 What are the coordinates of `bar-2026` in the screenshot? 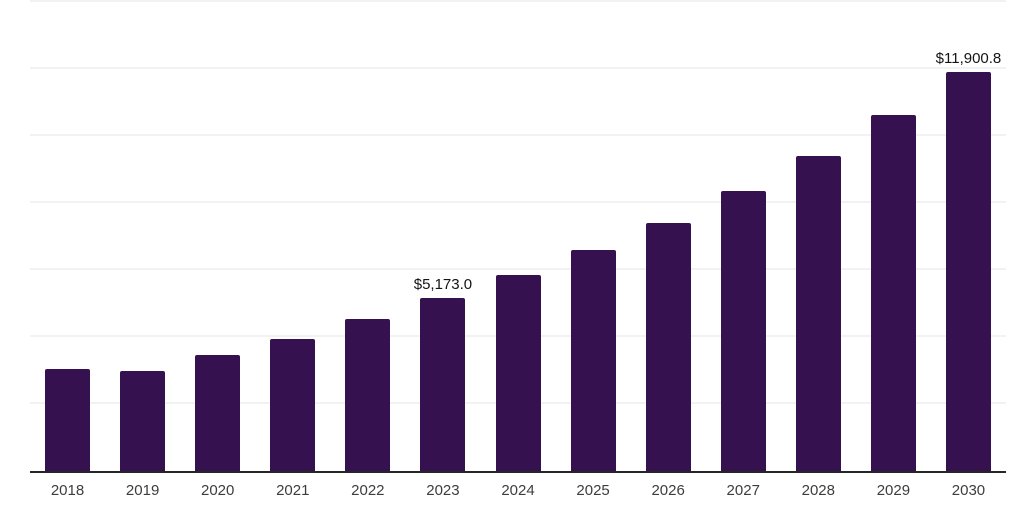 It's located at (668, 347).